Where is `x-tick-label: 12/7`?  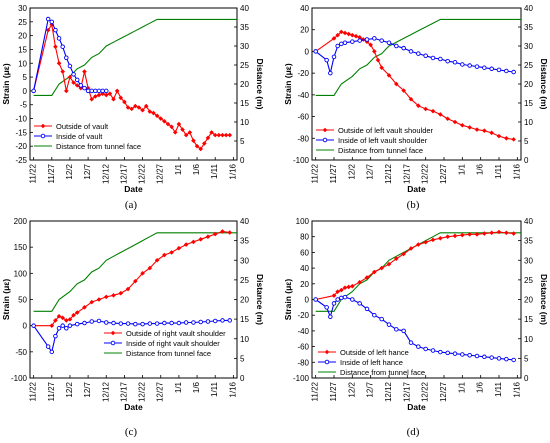 x-tick-label: 12/7 is located at coordinates (370, 389).